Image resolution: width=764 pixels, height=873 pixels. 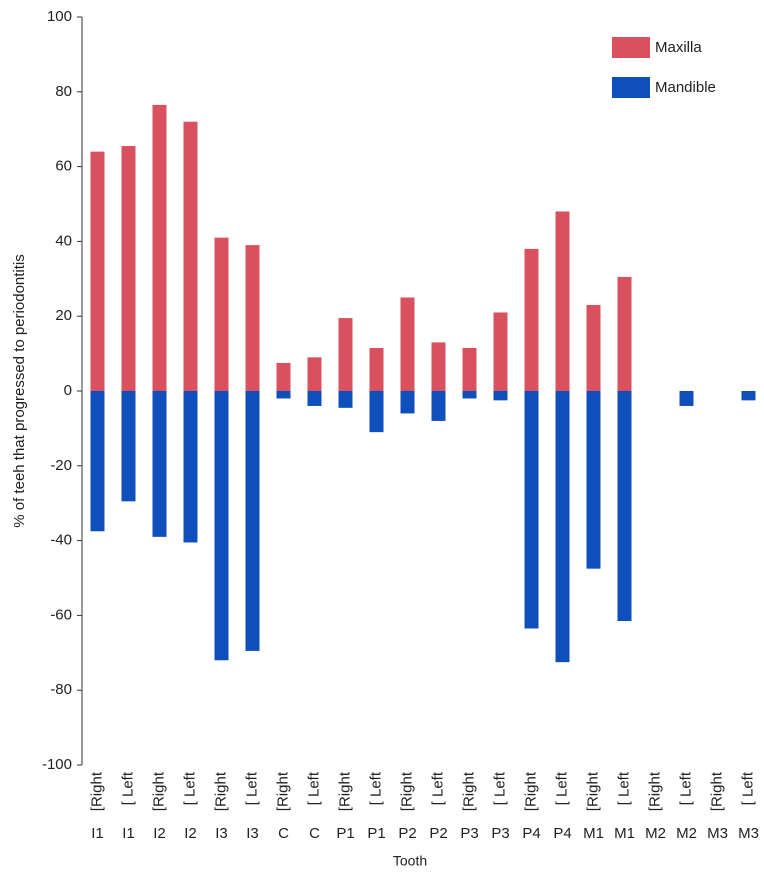 What do you see at coordinates (63, 240) in the screenshot?
I see `y-tick-label: 40` at bounding box center [63, 240].